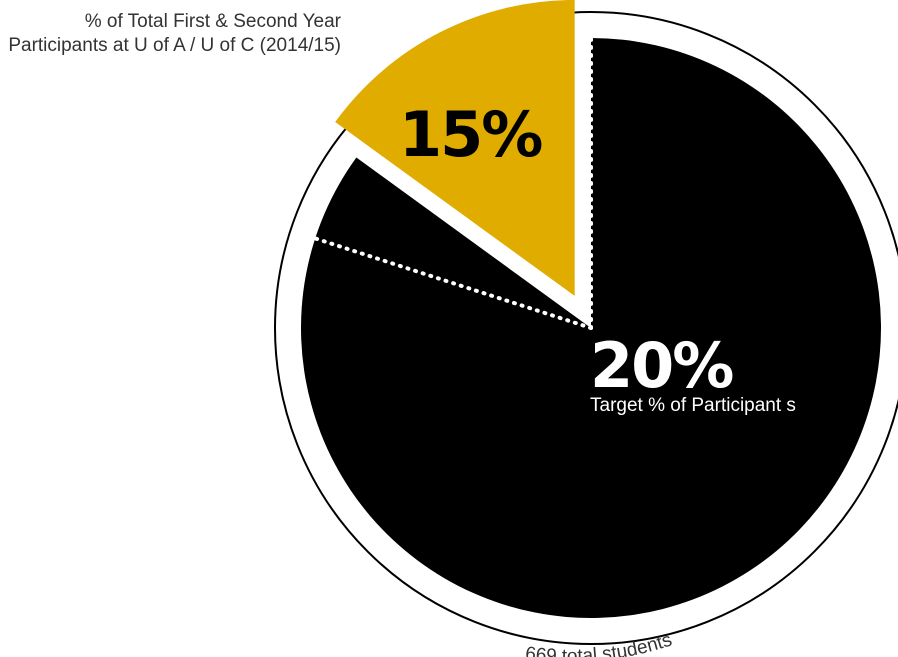 Image resolution: width=898 pixels, height=657 pixels. Describe the element at coordinates (693, 405) in the screenshot. I see `target-slice-label: Target % of Participant s` at that location.